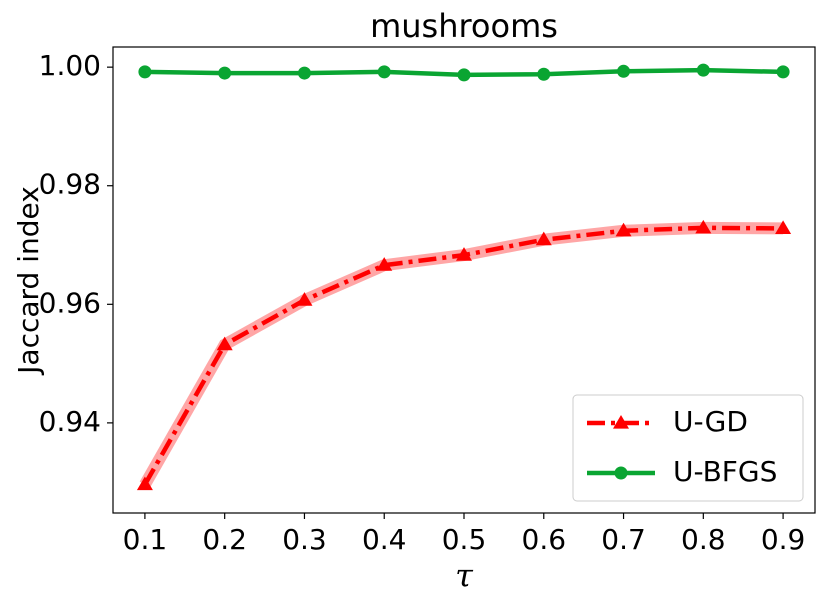 The height and width of the screenshot is (602, 831). Describe the element at coordinates (70, 302) in the screenshot. I see `y-tick-label: 0.96` at that location.